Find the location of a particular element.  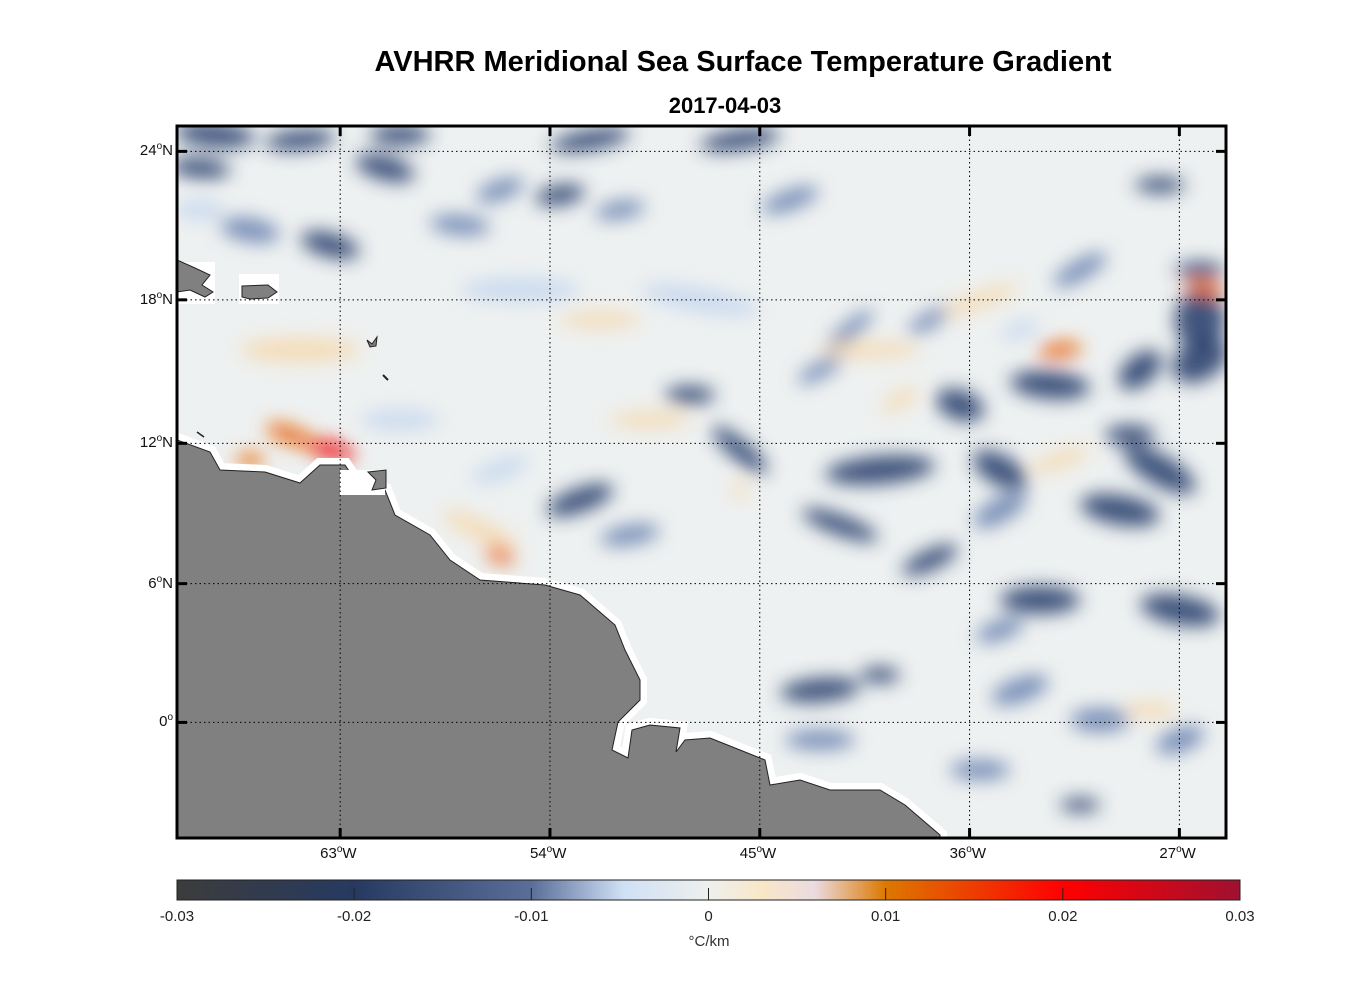

colorbar-tick-label: -0.03 is located at coordinates (177, 916).